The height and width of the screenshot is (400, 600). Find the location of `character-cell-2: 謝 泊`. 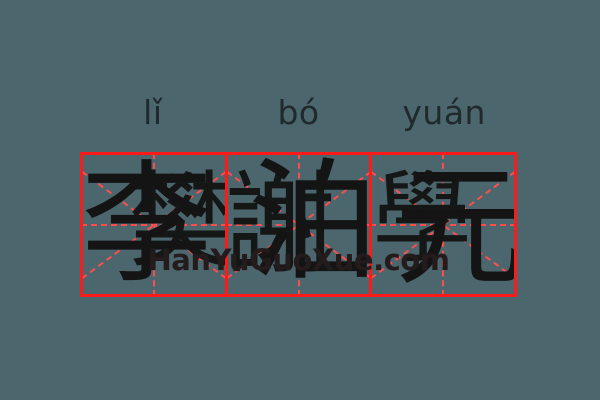

character-cell-2: 謝 泊 is located at coordinates (300, 224).